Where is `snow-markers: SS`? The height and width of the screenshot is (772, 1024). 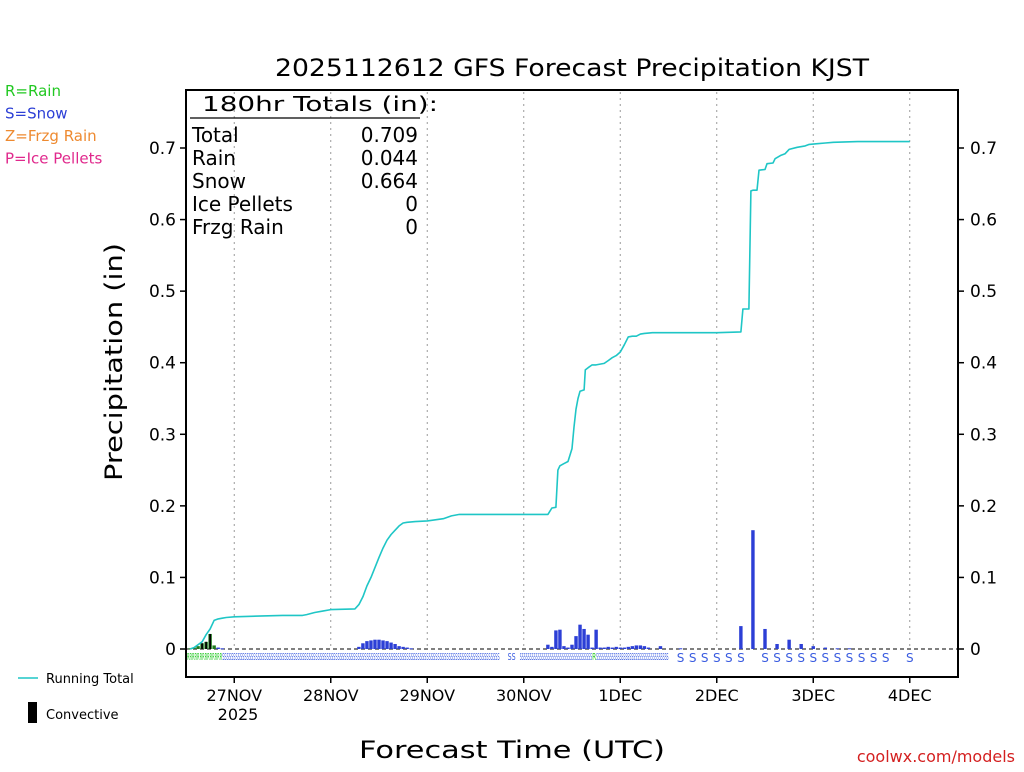
snow-markers: SS is located at coordinates (512, 657).